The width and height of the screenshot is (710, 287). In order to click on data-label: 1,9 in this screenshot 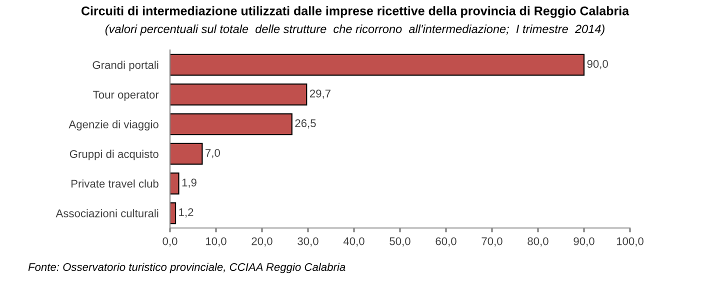, I will do `click(189, 183)`.